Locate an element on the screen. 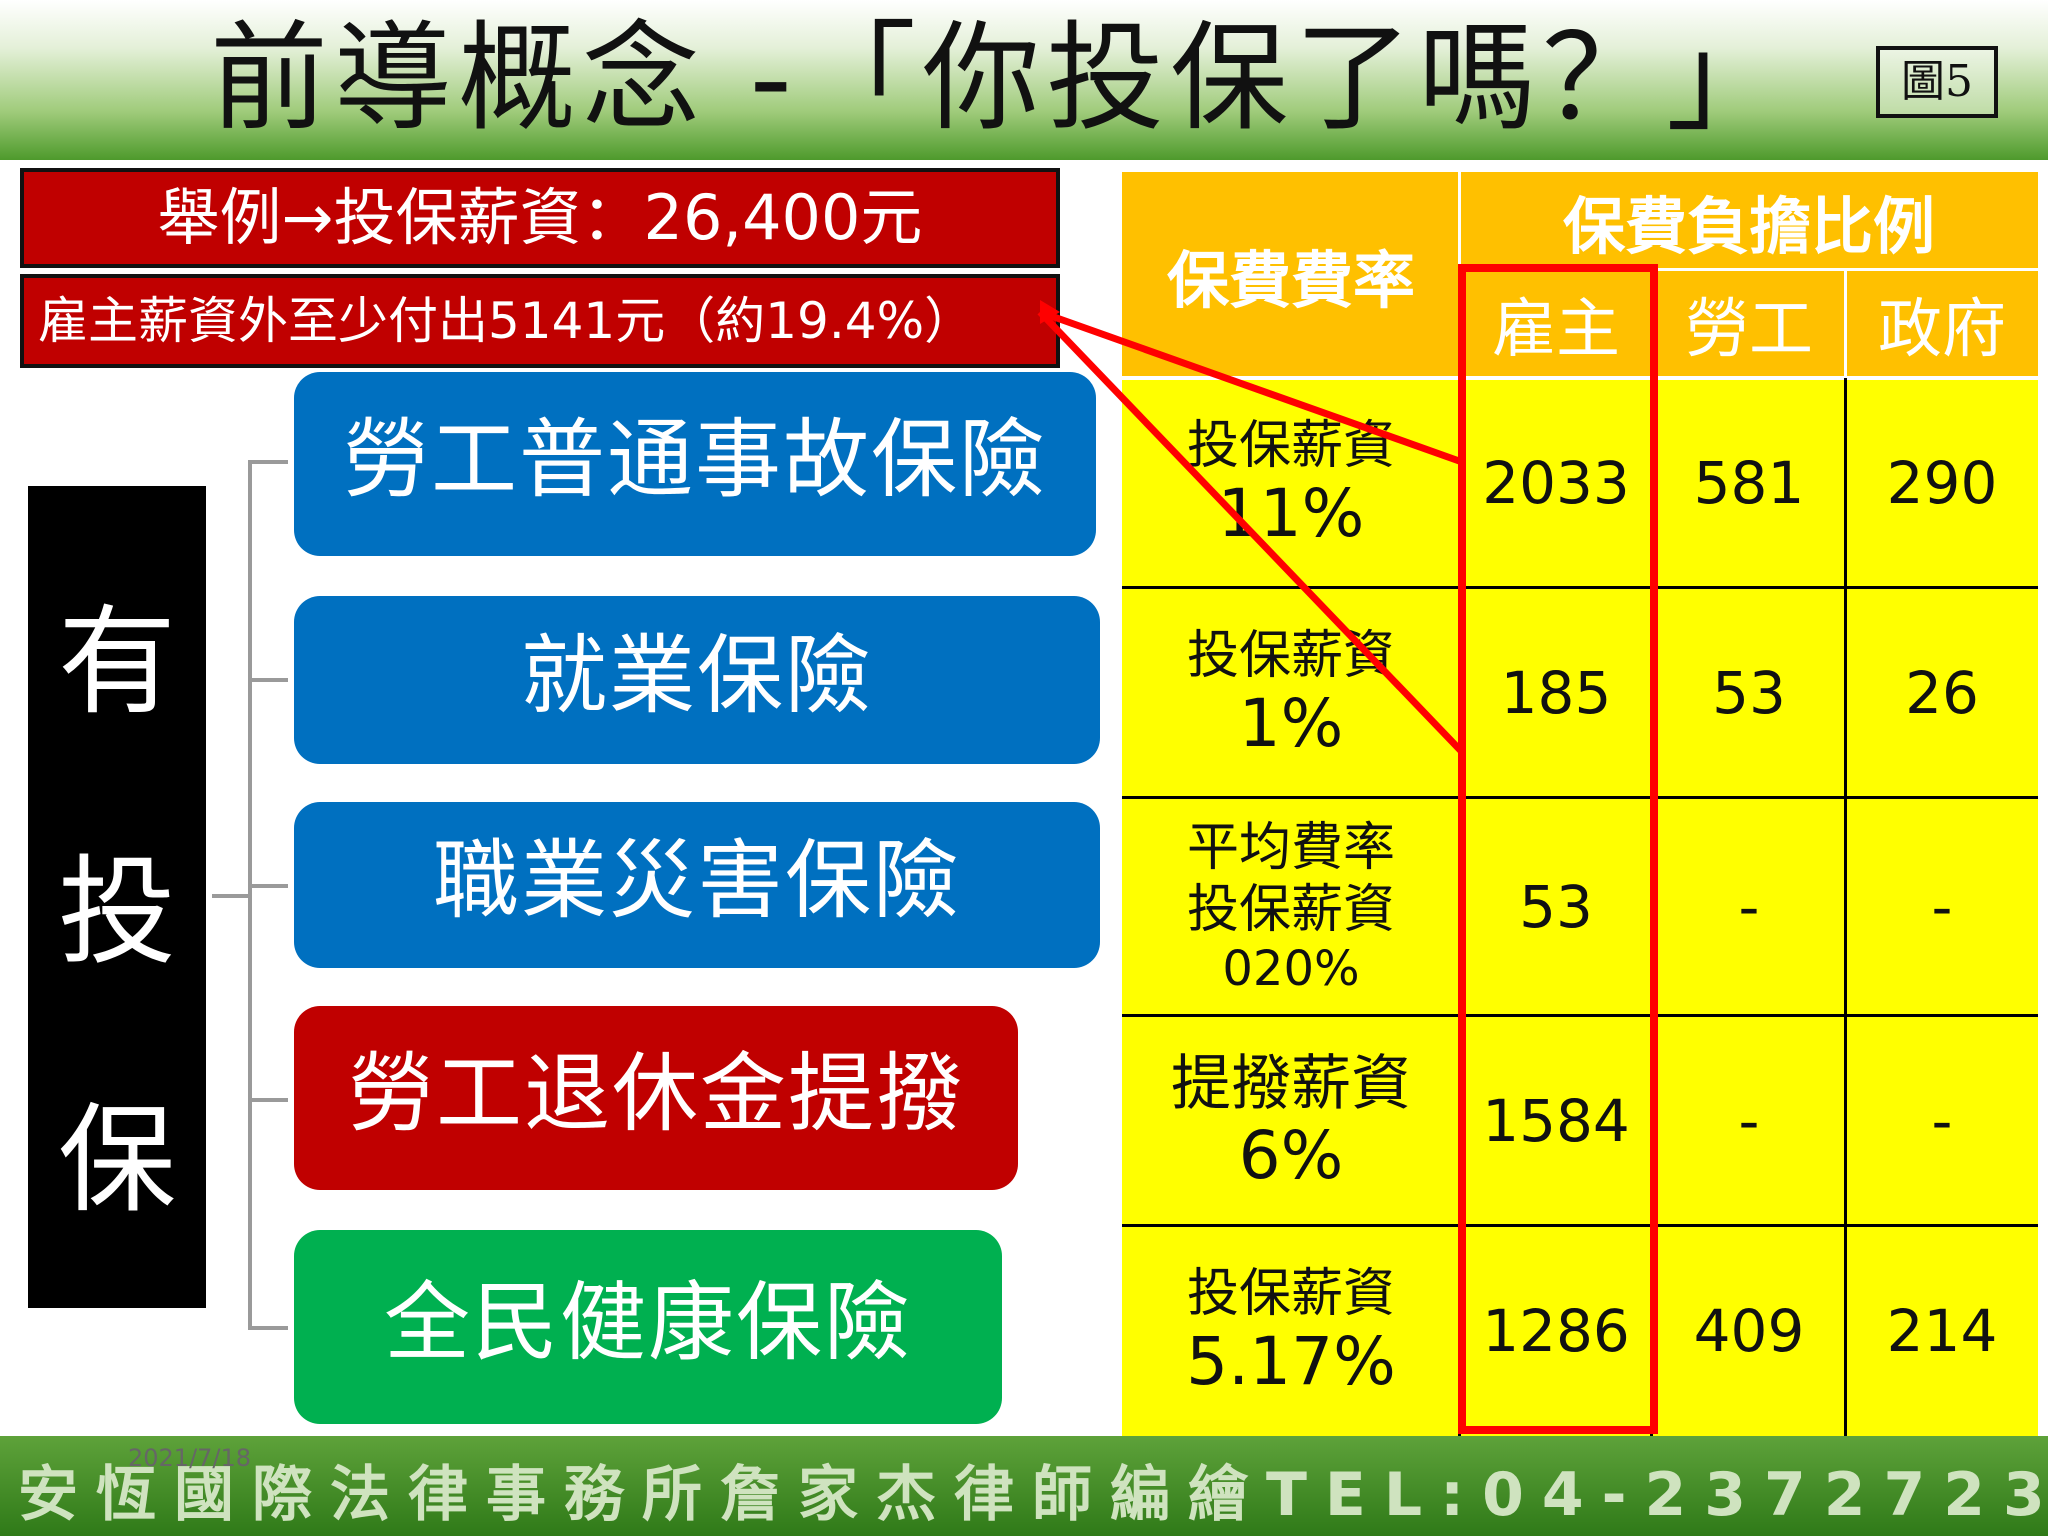 This screenshot has width=2048, height=1536. side-label-char: 有 is located at coordinates (116, 662).